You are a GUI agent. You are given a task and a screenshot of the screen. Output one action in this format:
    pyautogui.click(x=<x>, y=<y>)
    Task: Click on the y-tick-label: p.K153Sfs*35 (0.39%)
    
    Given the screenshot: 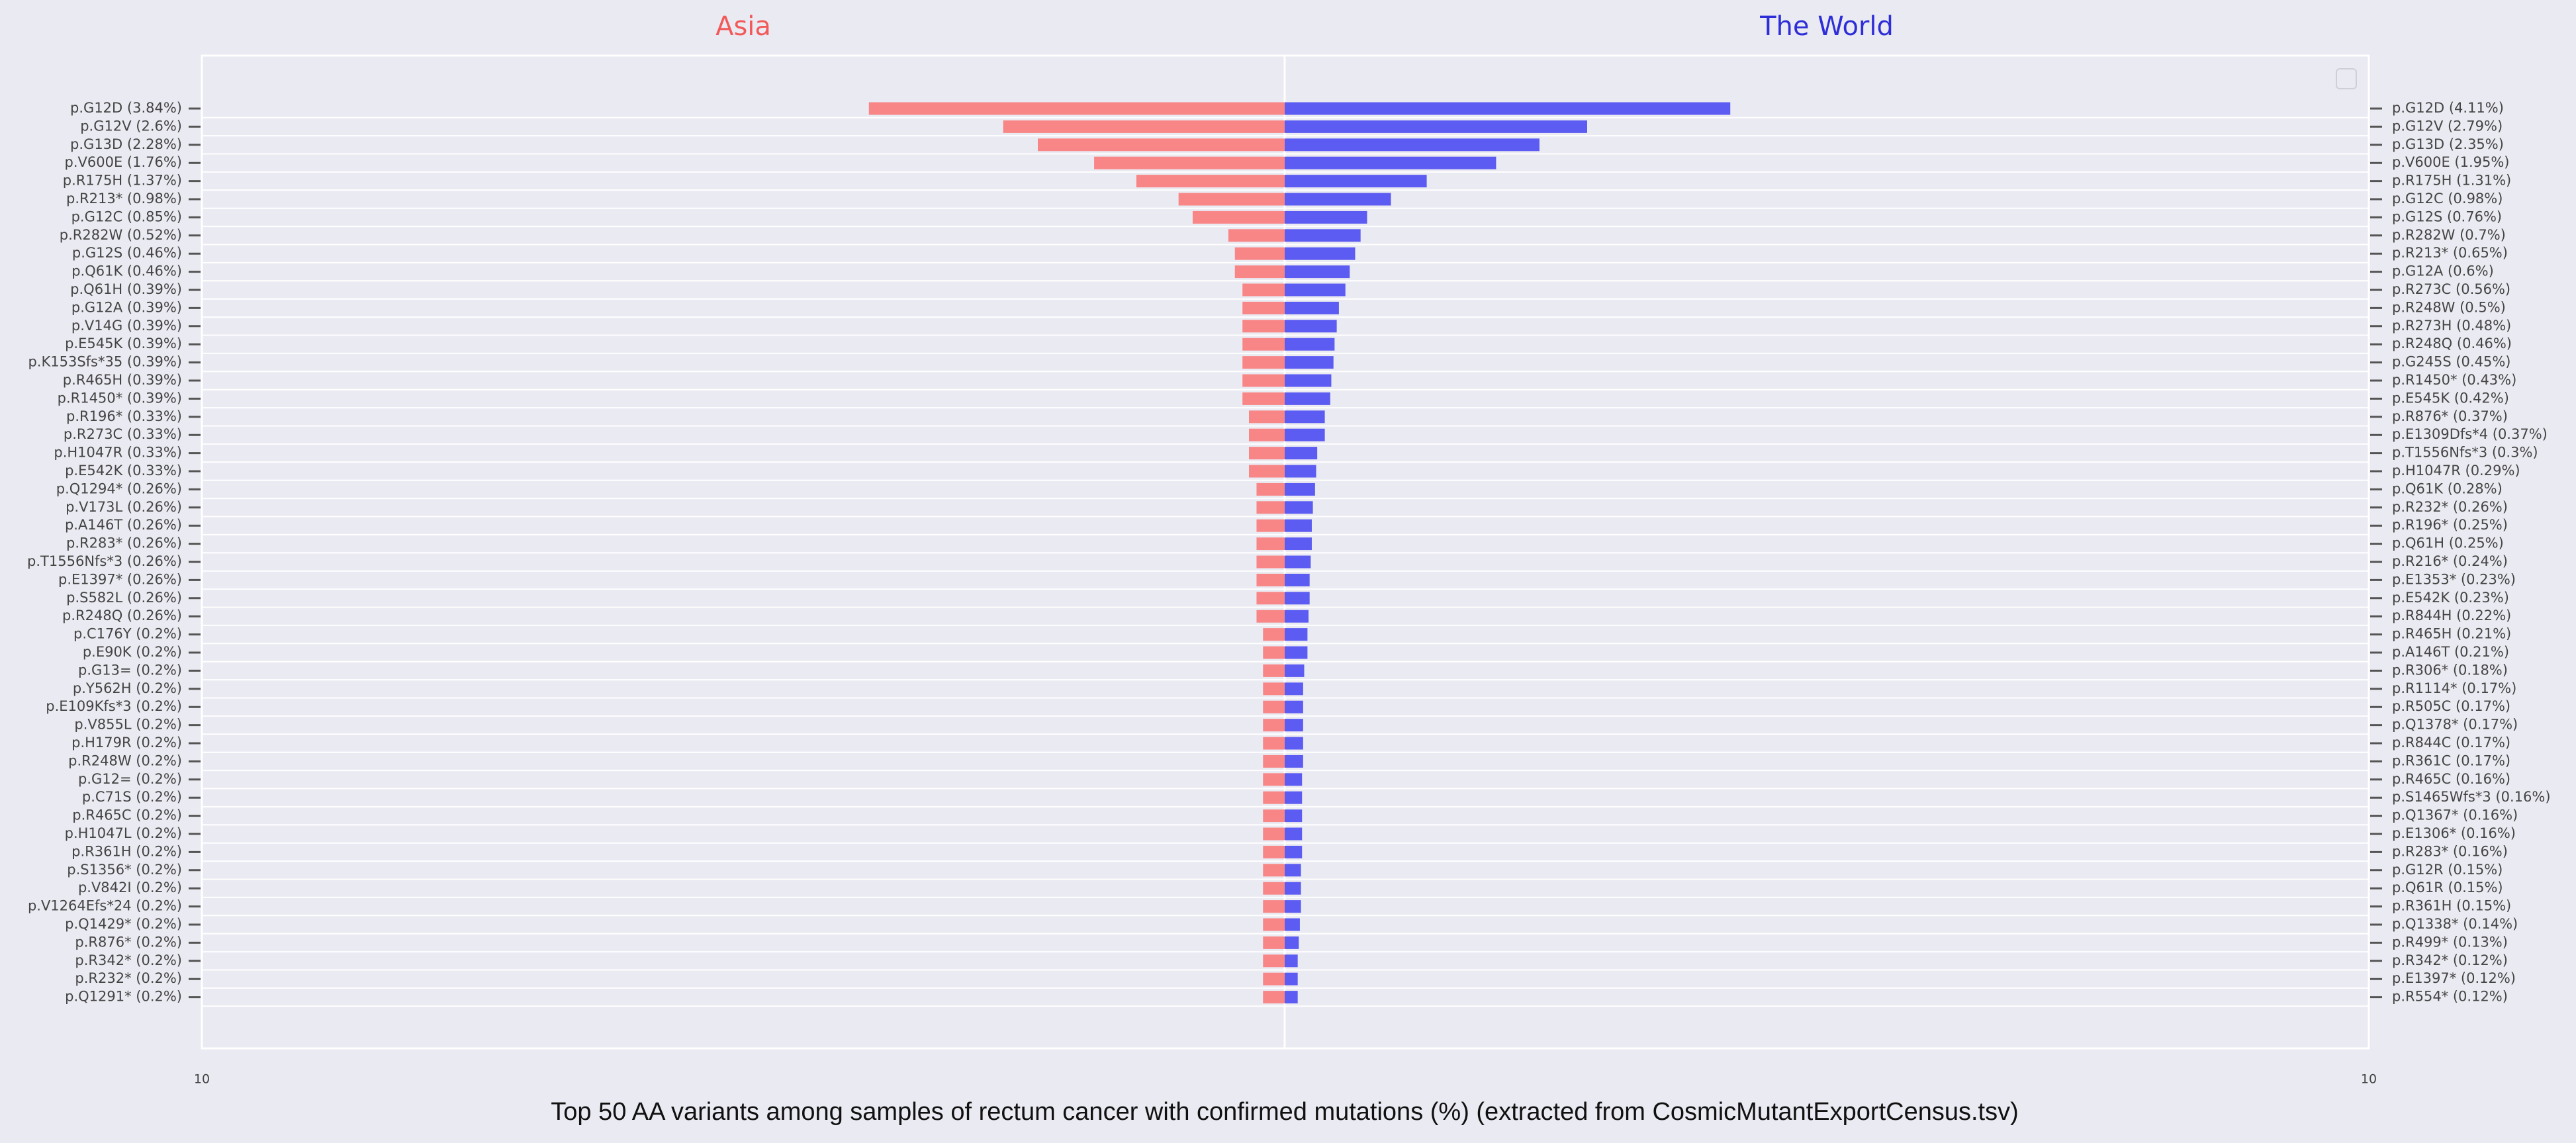 What is the action you would take?
    pyautogui.click(x=105, y=362)
    